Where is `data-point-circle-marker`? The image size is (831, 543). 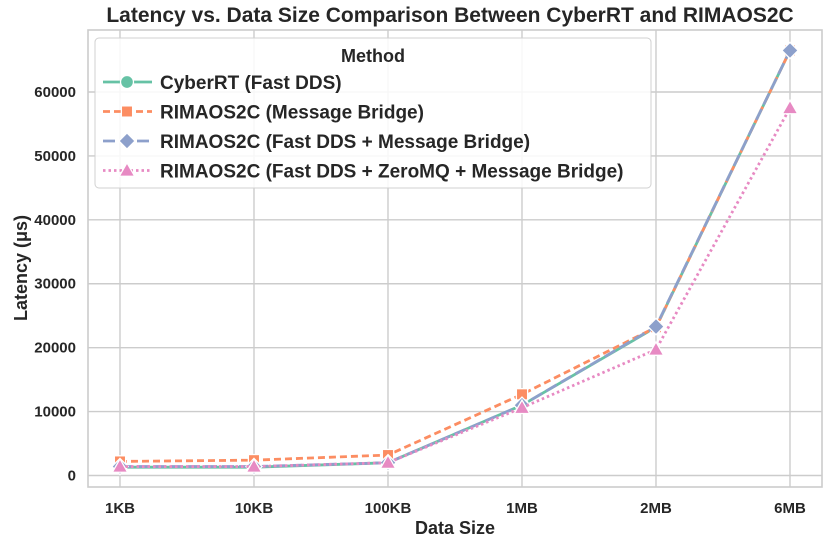
data-point-circle-marker is located at coordinates (127, 82).